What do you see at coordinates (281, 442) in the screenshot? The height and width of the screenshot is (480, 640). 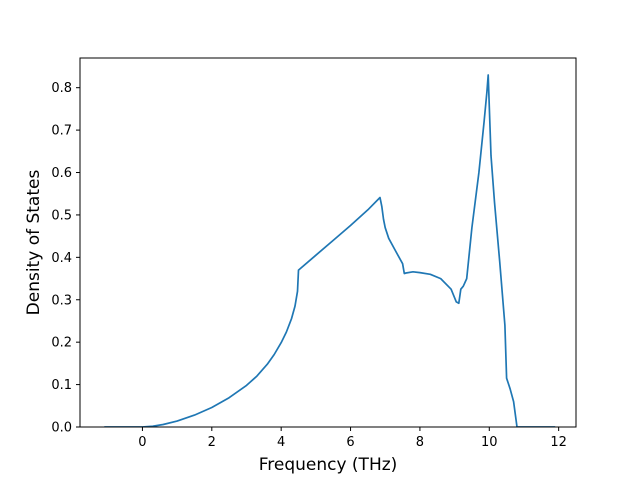 I see `x-tick-label: 4` at bounding box center [281, 442].